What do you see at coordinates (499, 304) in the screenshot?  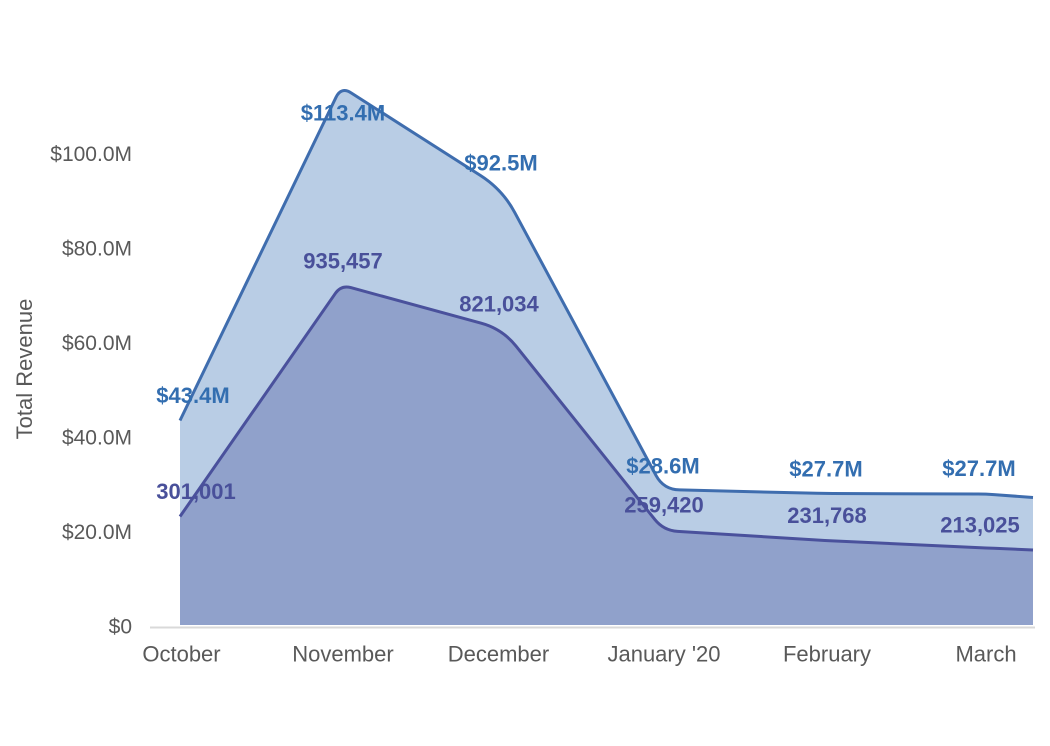 I see `svg-text: 821,034` at bounding box center [499, 304].